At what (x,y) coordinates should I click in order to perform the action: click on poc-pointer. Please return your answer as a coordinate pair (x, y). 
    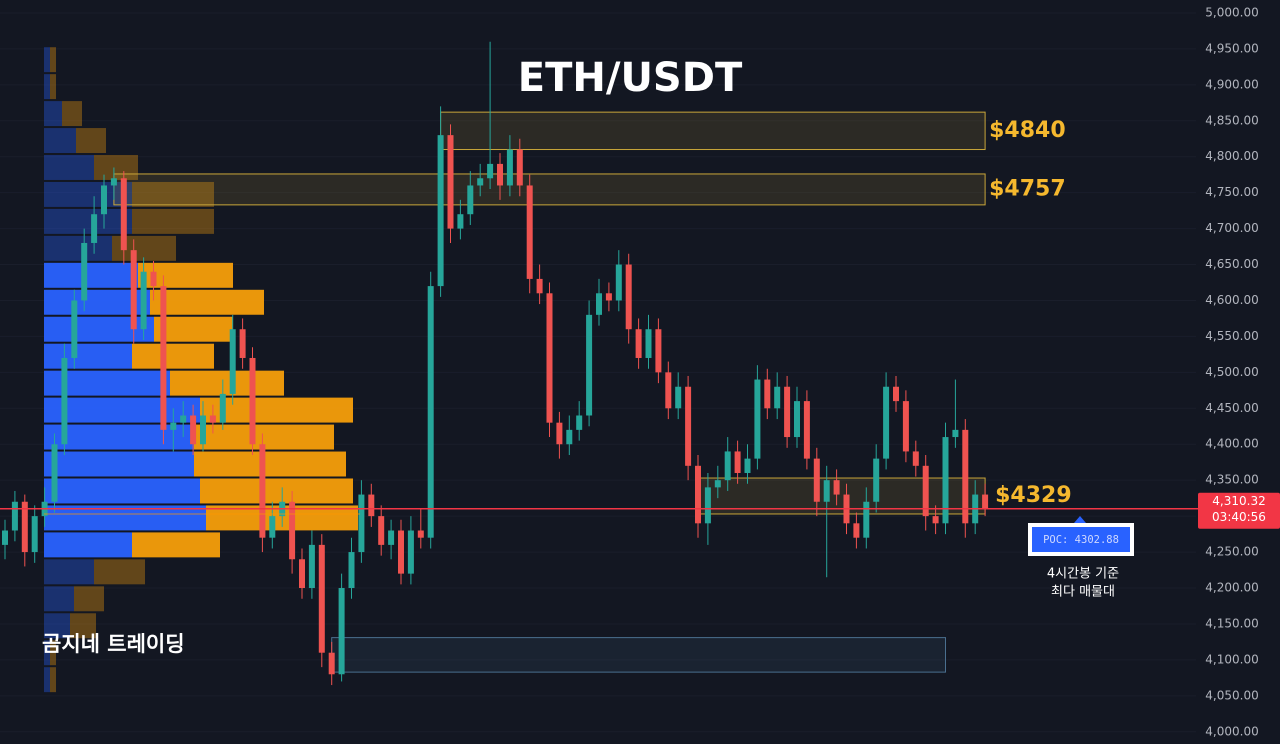
    Looking at the image, I should click on (1080, 519).